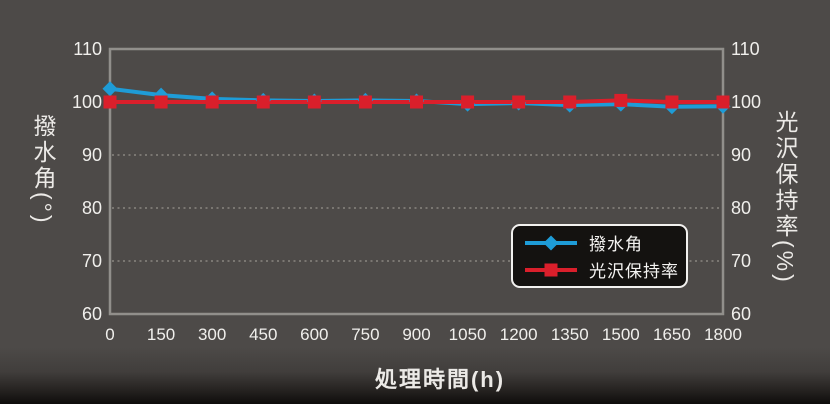 The height and width of the screenshot is (404, 830). What do you see at coordinates (569, 334) in the screenshot?
I see `xtick-1350: 1350` at bounding box center [569, 334].